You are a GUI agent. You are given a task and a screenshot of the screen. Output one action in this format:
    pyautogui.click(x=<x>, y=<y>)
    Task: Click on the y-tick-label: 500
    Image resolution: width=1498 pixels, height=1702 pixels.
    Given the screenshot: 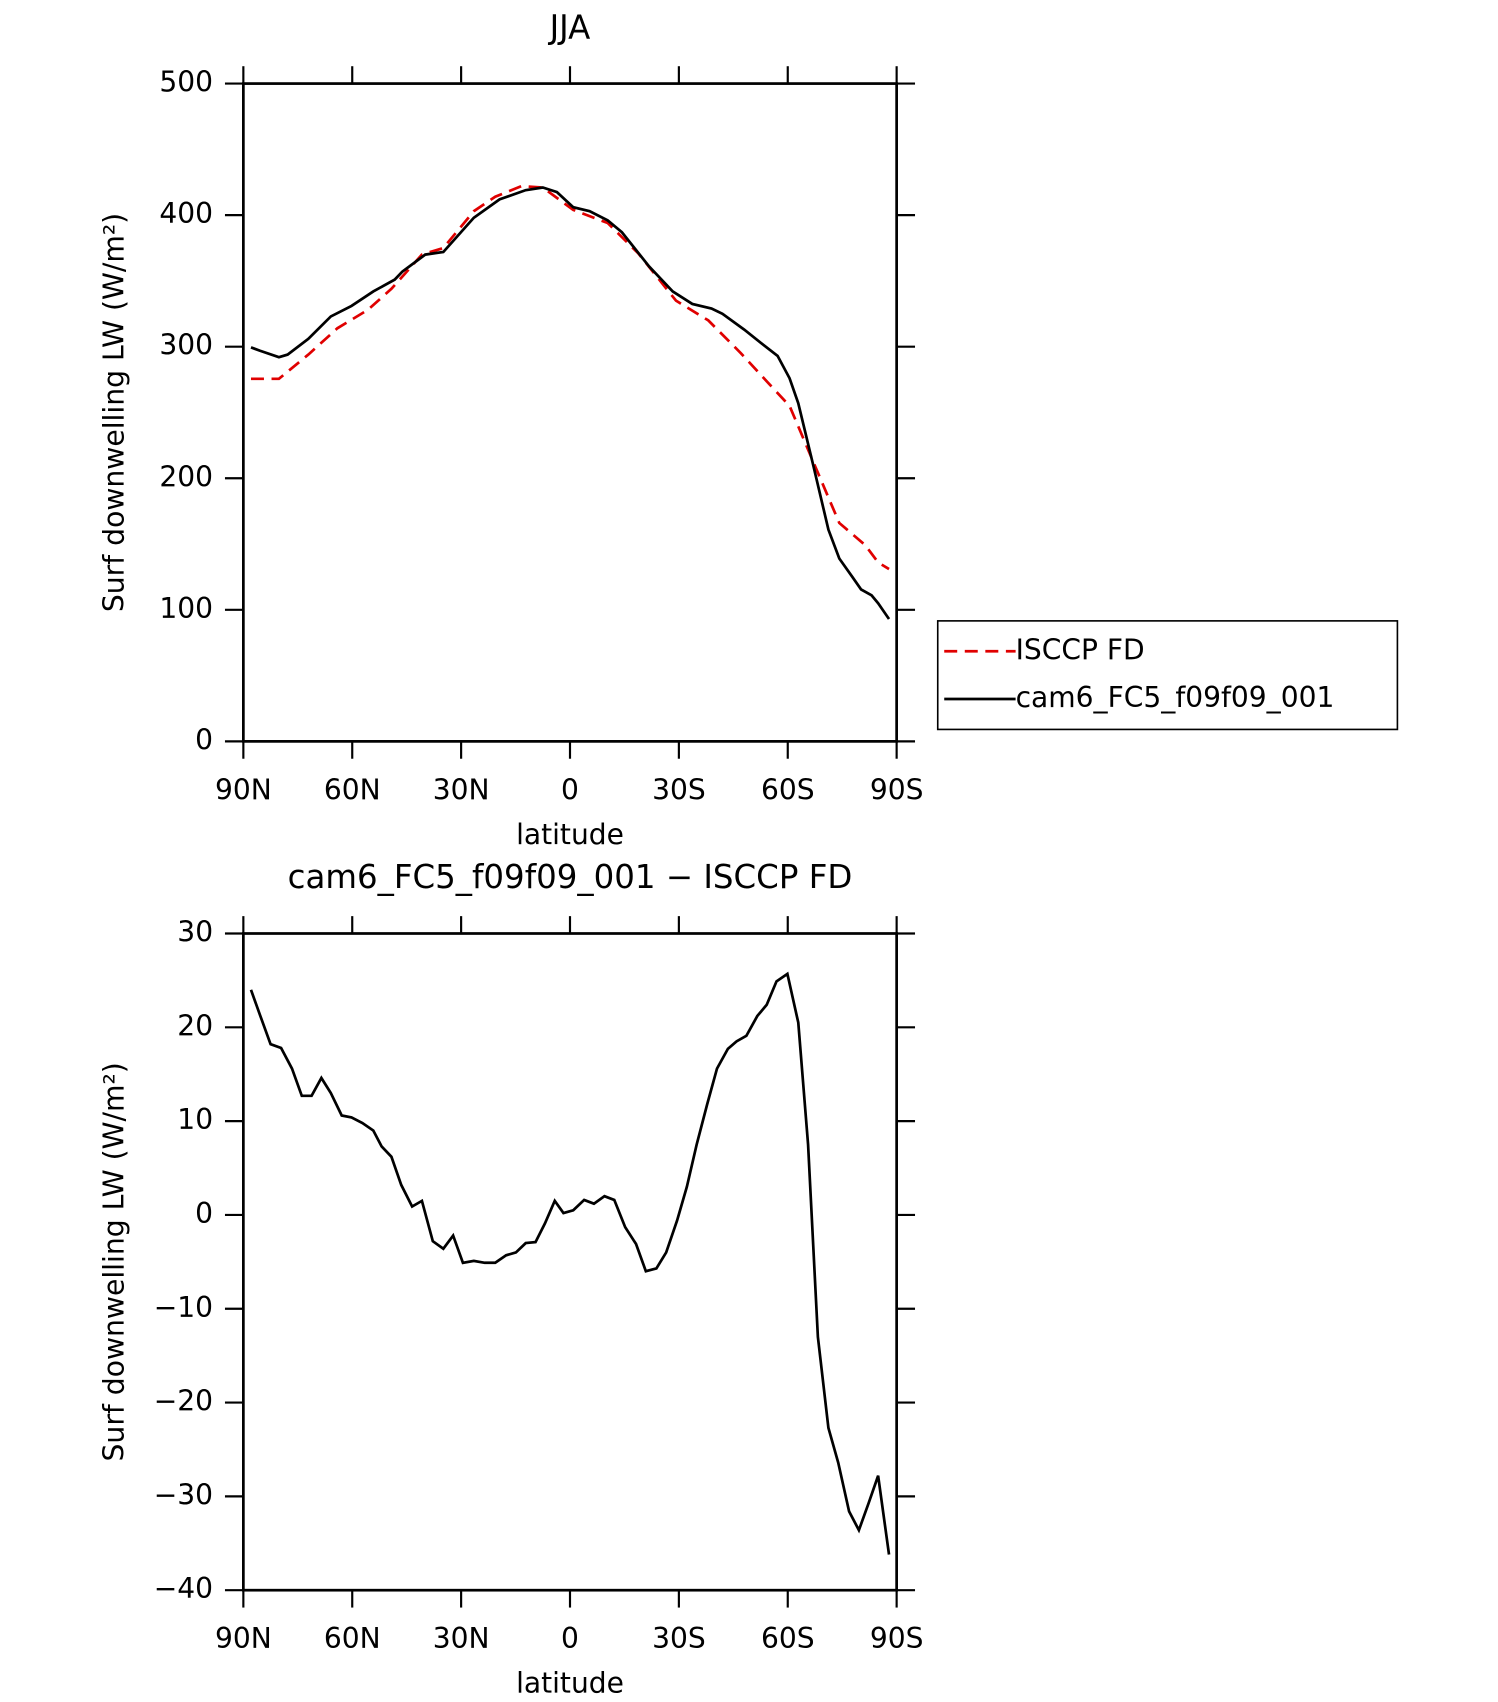 What is the action you would take?
    pyautogui.click(x=186, y=82)
    